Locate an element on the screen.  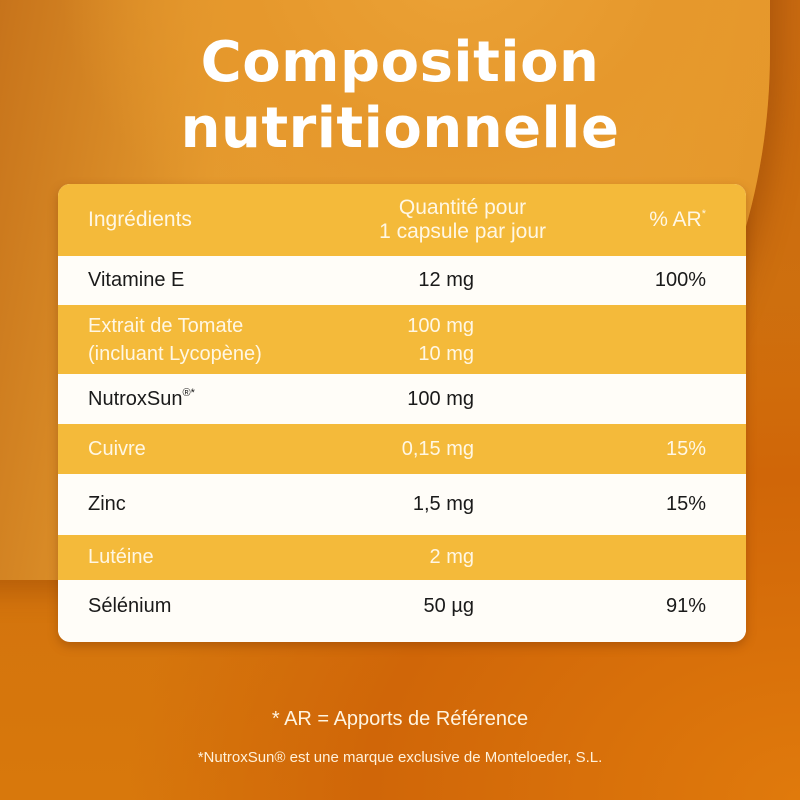
table-row: Vitamine E 12 mg 100% is located at coordinates (402, 280).